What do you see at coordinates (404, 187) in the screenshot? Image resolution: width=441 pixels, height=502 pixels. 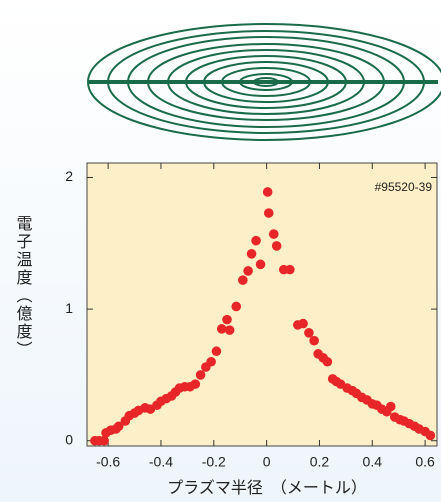 I see `annotation: #95520-39` at bounding box center [404, 187].